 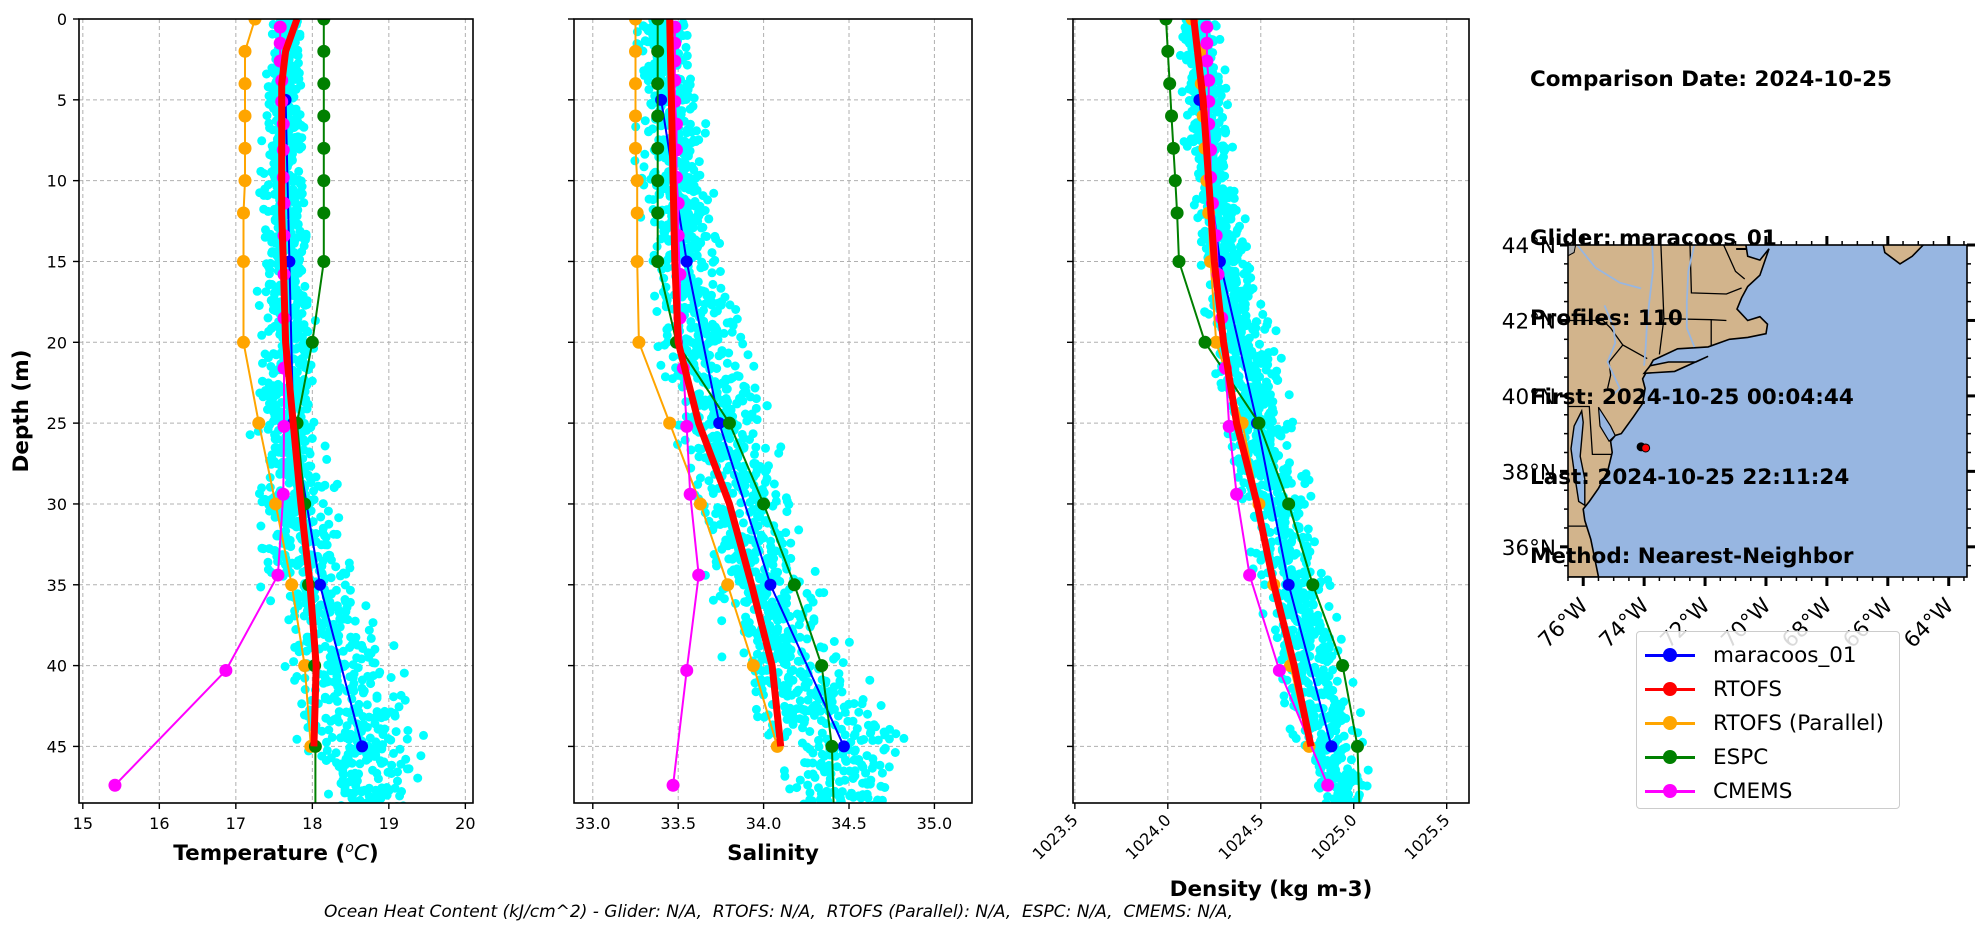 What do you see at coordinates (336, 415) in the screenshot?
I see `glider-scatter` at bounding box center [336, 415].